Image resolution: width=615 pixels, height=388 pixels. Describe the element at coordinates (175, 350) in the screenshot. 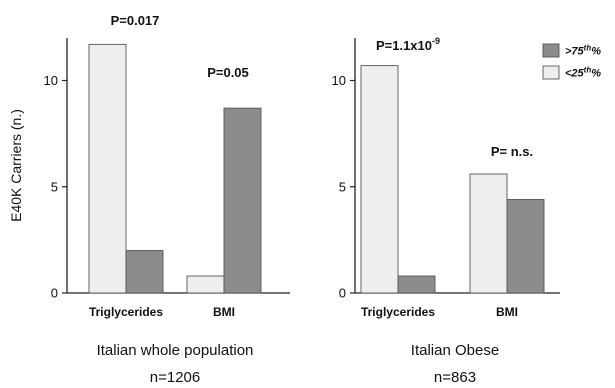

I see `panel-title: Italian whole population` at that location.